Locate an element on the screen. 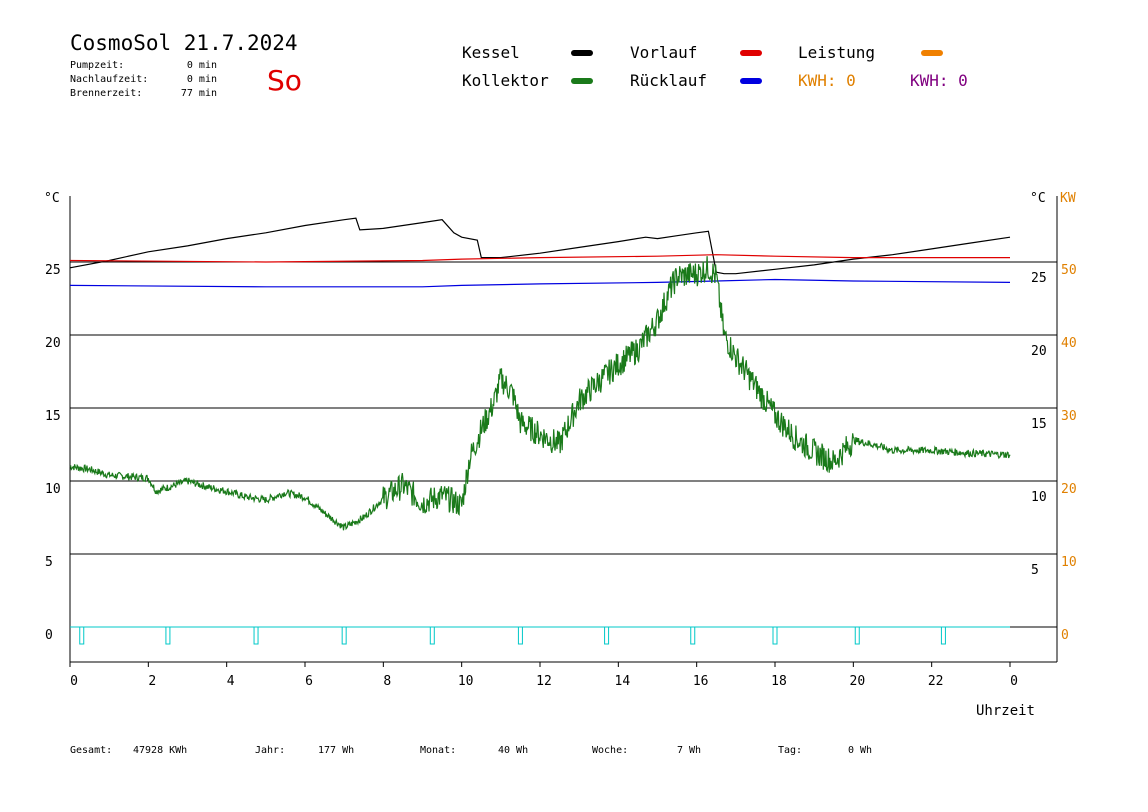 Image resolution: width=1148 pixels, height=812 pixels. x-tick-label: 18 is located at coordinates (779, 681).